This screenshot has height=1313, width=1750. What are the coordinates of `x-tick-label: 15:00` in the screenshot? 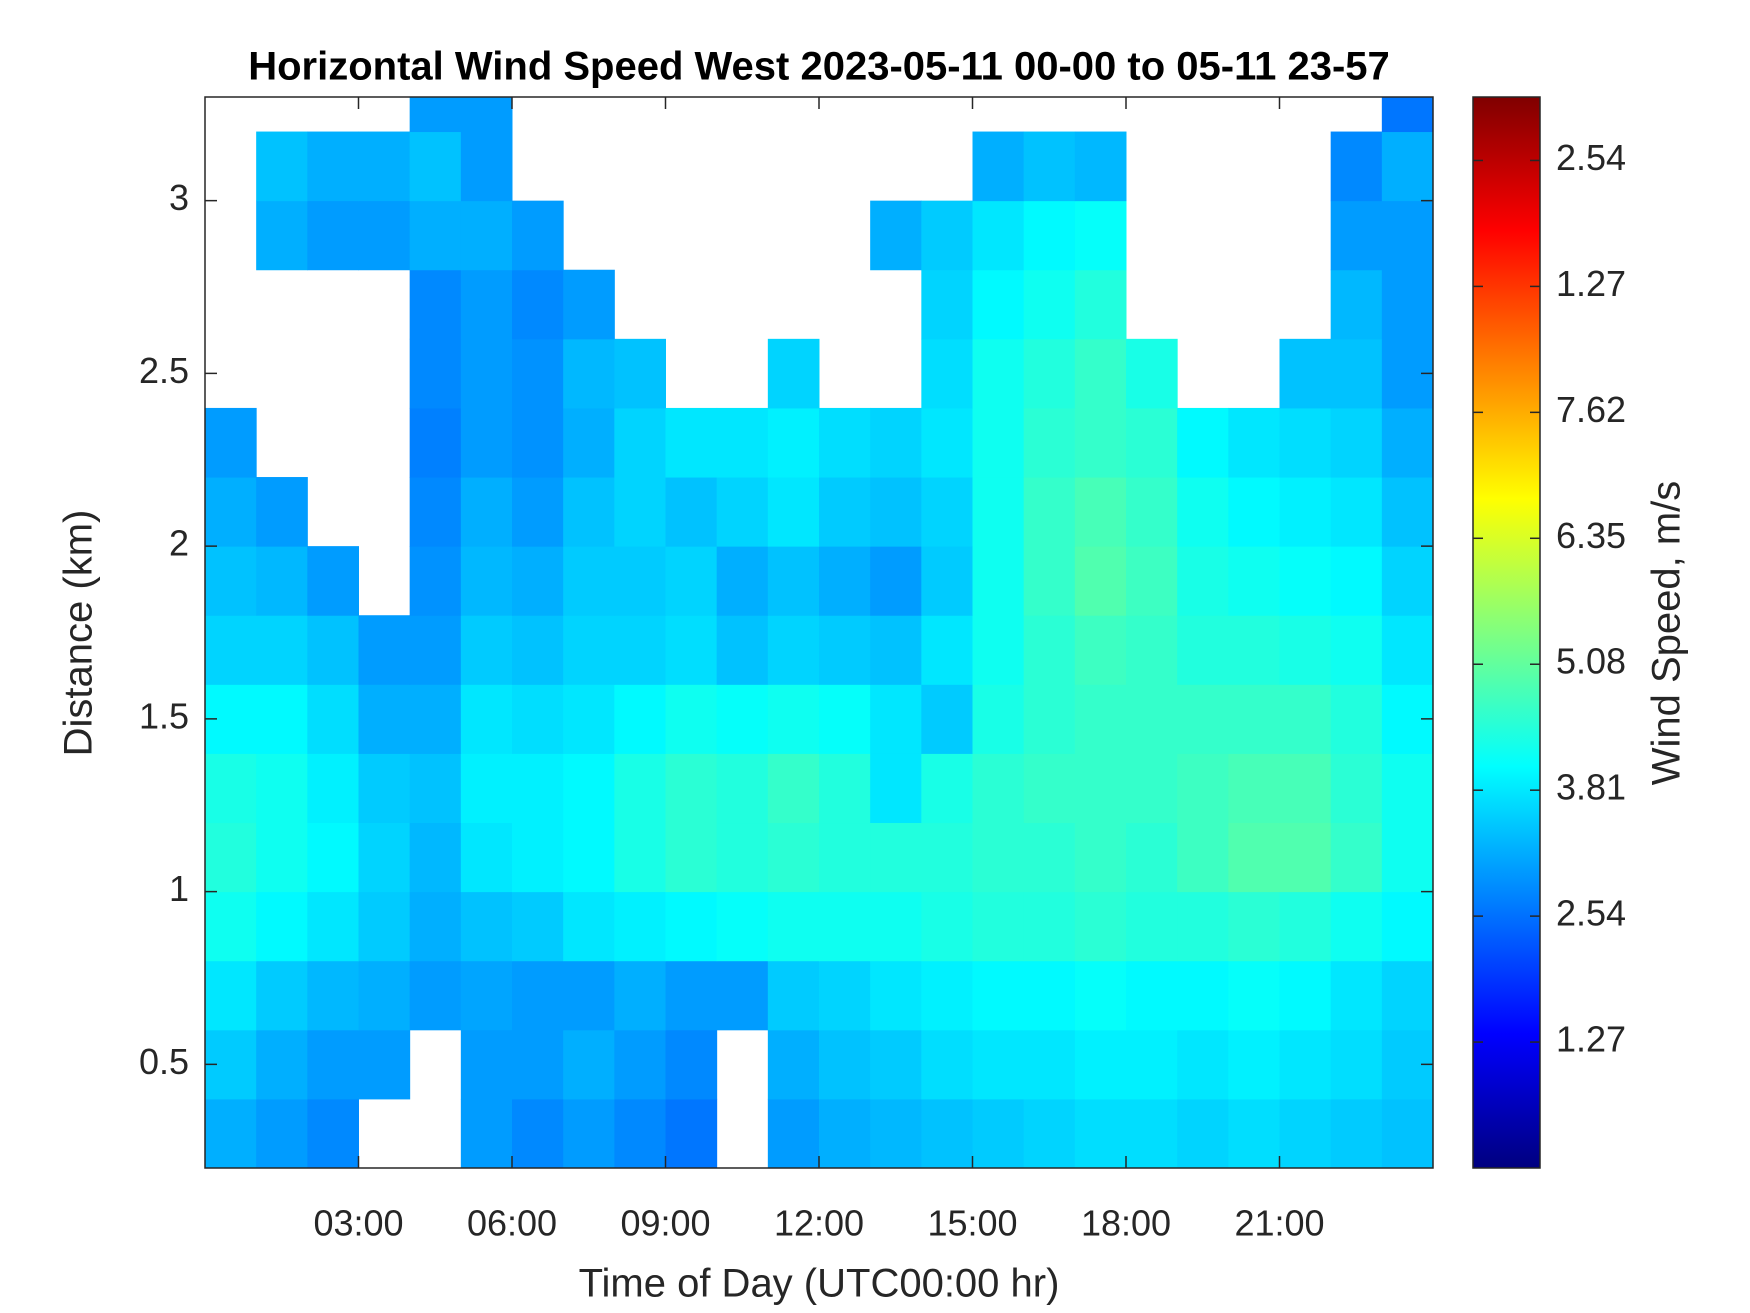 It's located at (972, 1223).